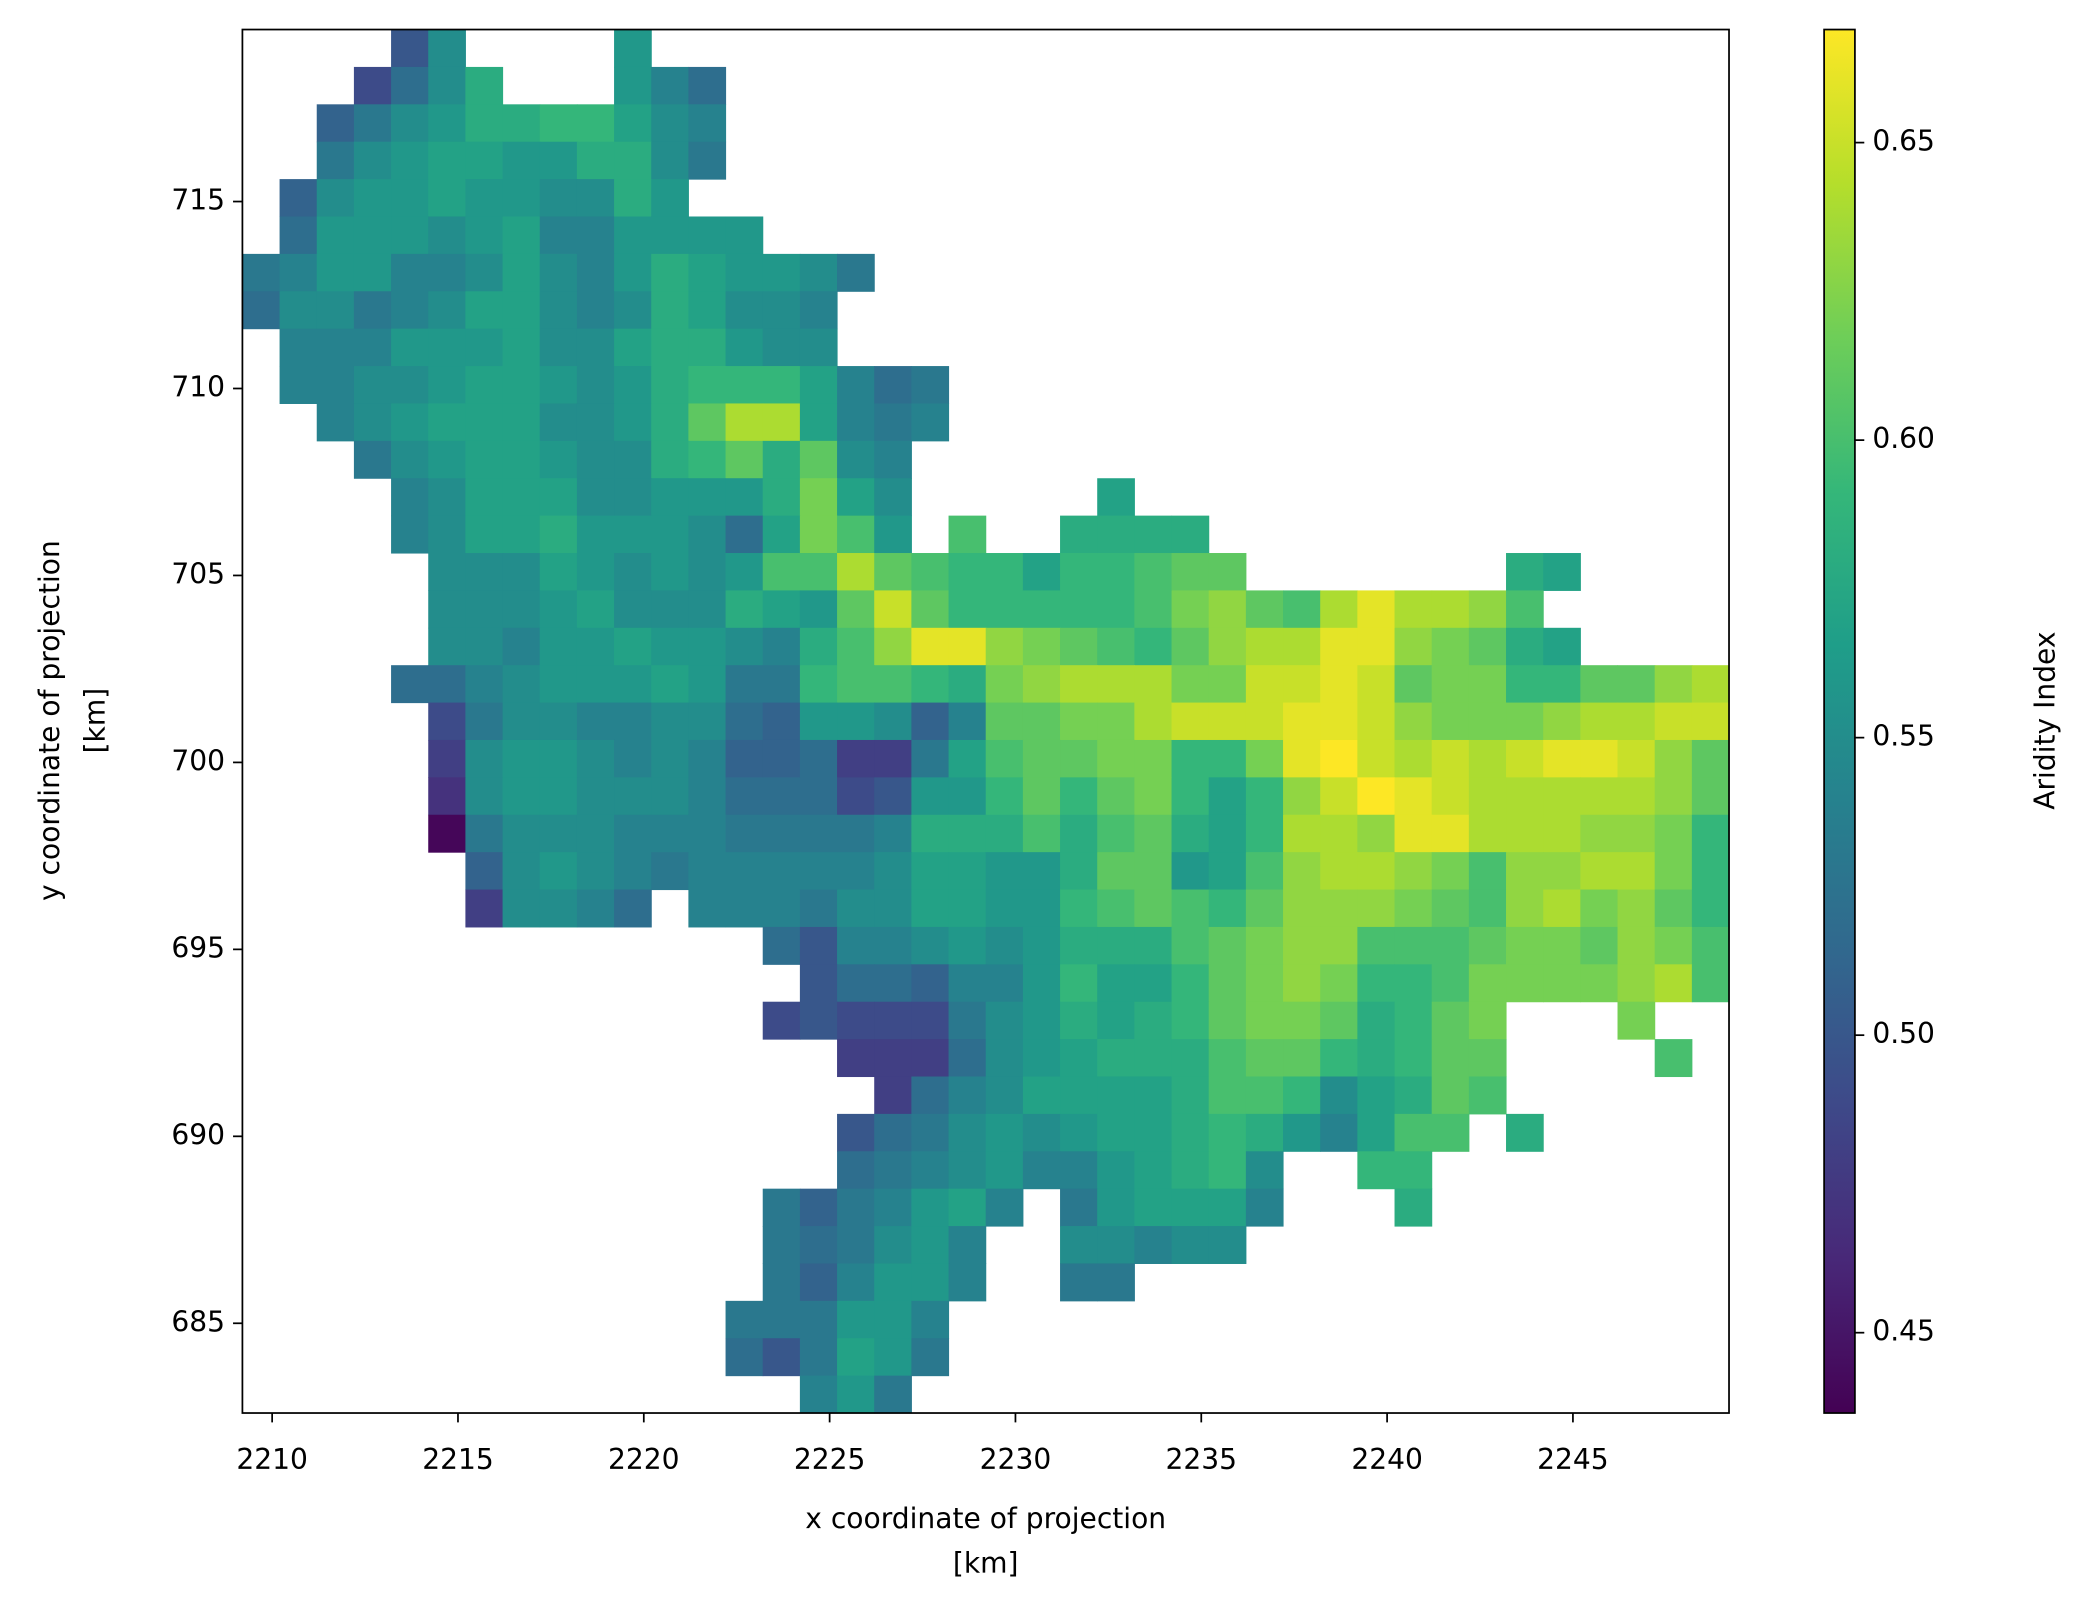 This screenshot has height=1618, width=2100. I want to click on y-tick-label: 715, so click(198, 200).